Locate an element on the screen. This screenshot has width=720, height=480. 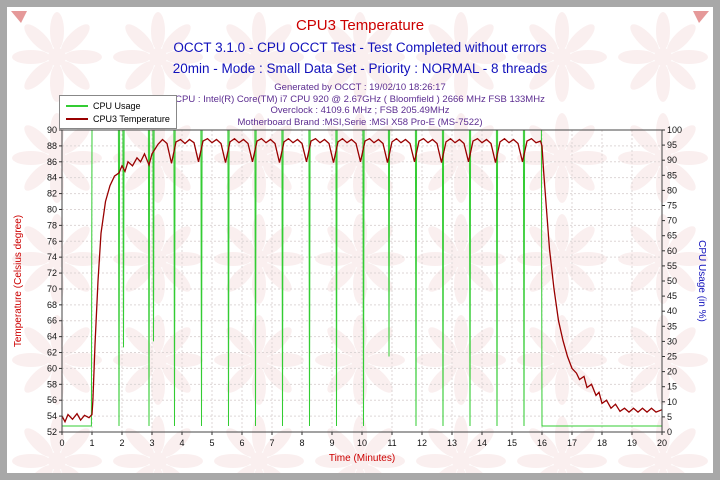
legend-label: CPU Usage is located at coordinates (117, 105).